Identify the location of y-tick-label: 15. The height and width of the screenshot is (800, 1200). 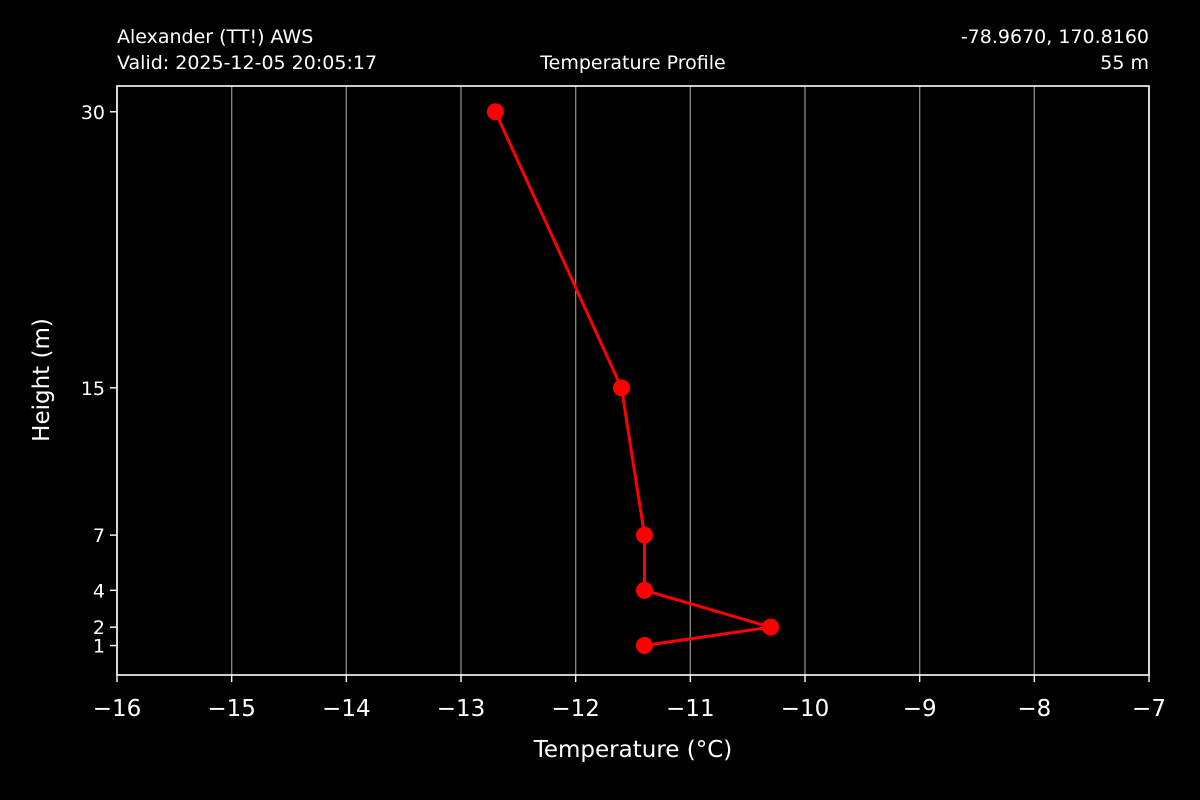
(93, 389).